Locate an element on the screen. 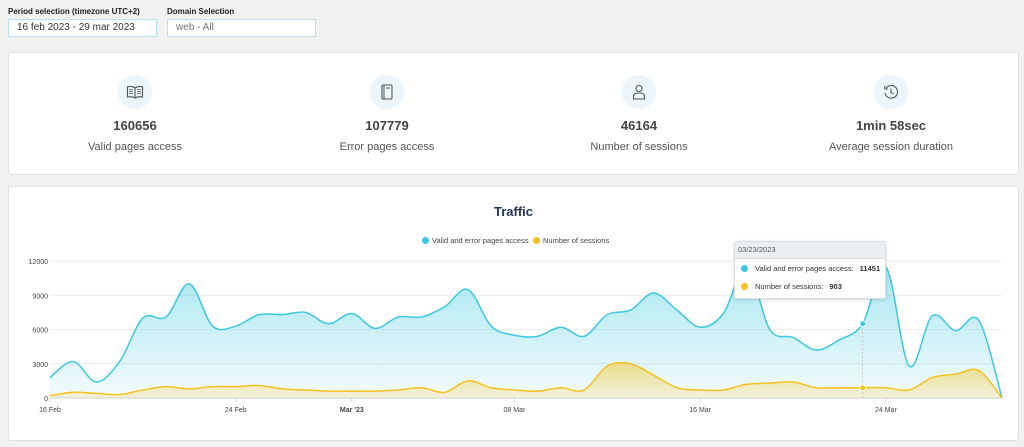 This screenshot has height=447, width=1024. period-input: 16 feb 2023 - 29 mar 2023 is located at coordinates (82, 28).